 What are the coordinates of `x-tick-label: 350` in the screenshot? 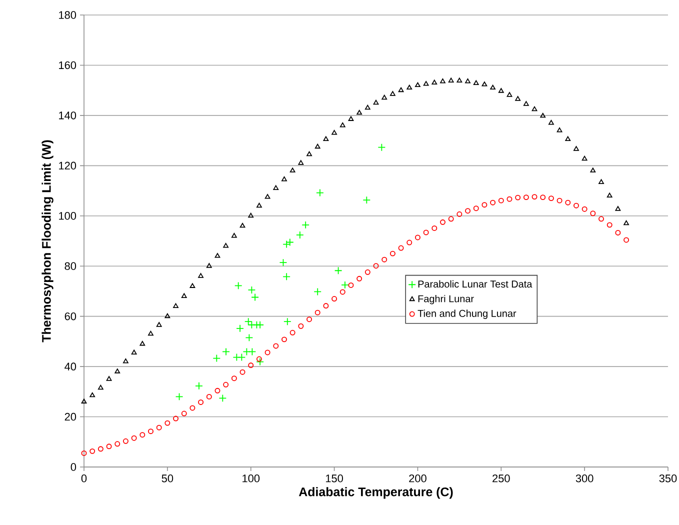 It's located at (668, 478).